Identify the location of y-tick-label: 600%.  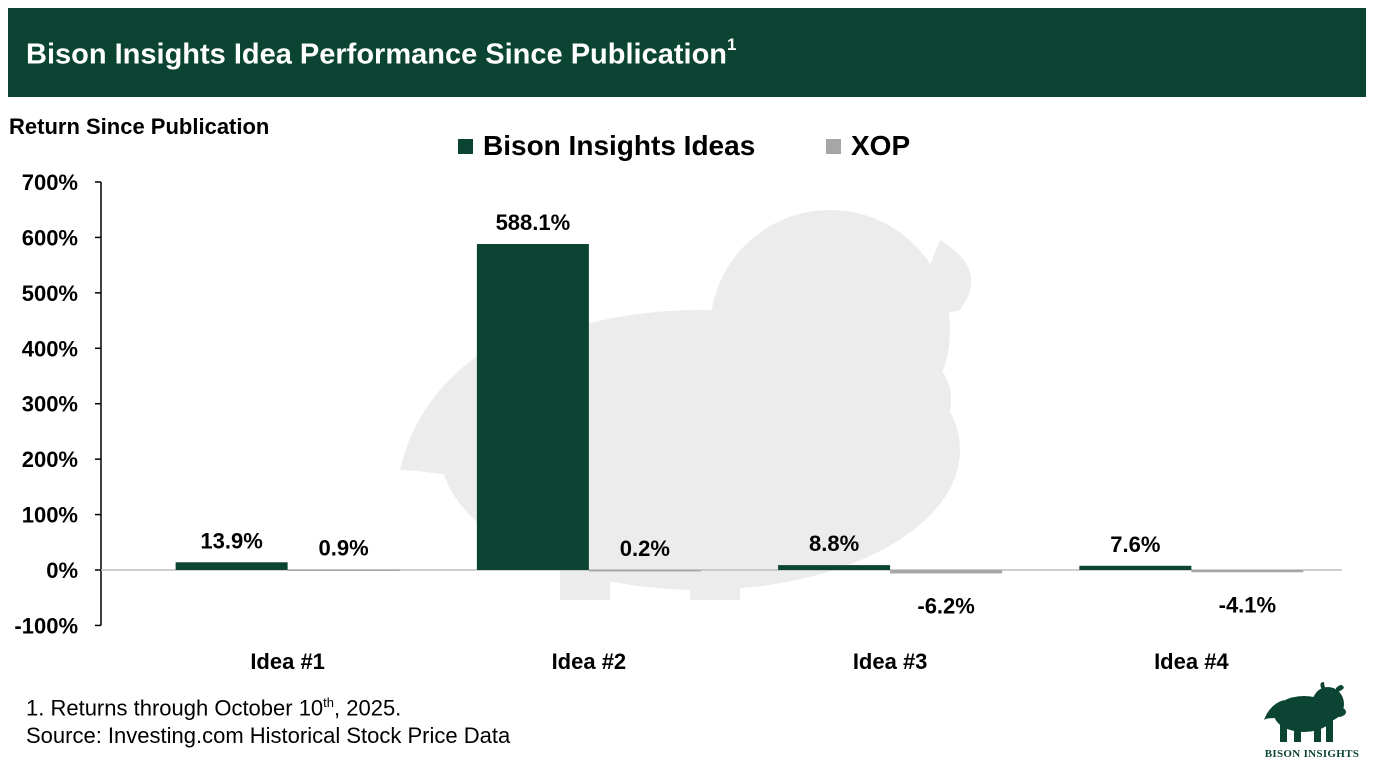
(50, 237).